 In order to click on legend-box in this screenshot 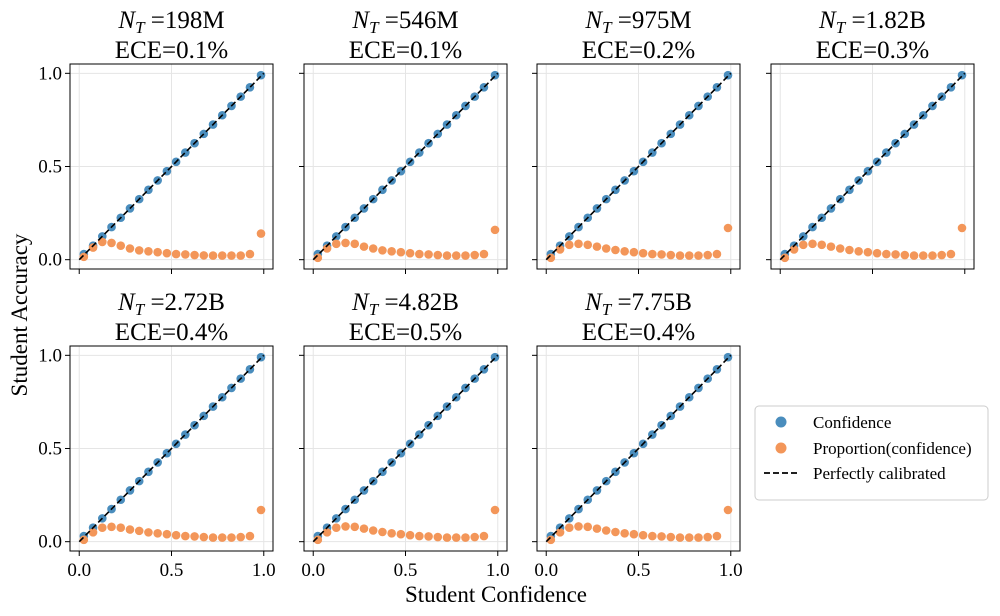, I will do `click(871, 453)`.